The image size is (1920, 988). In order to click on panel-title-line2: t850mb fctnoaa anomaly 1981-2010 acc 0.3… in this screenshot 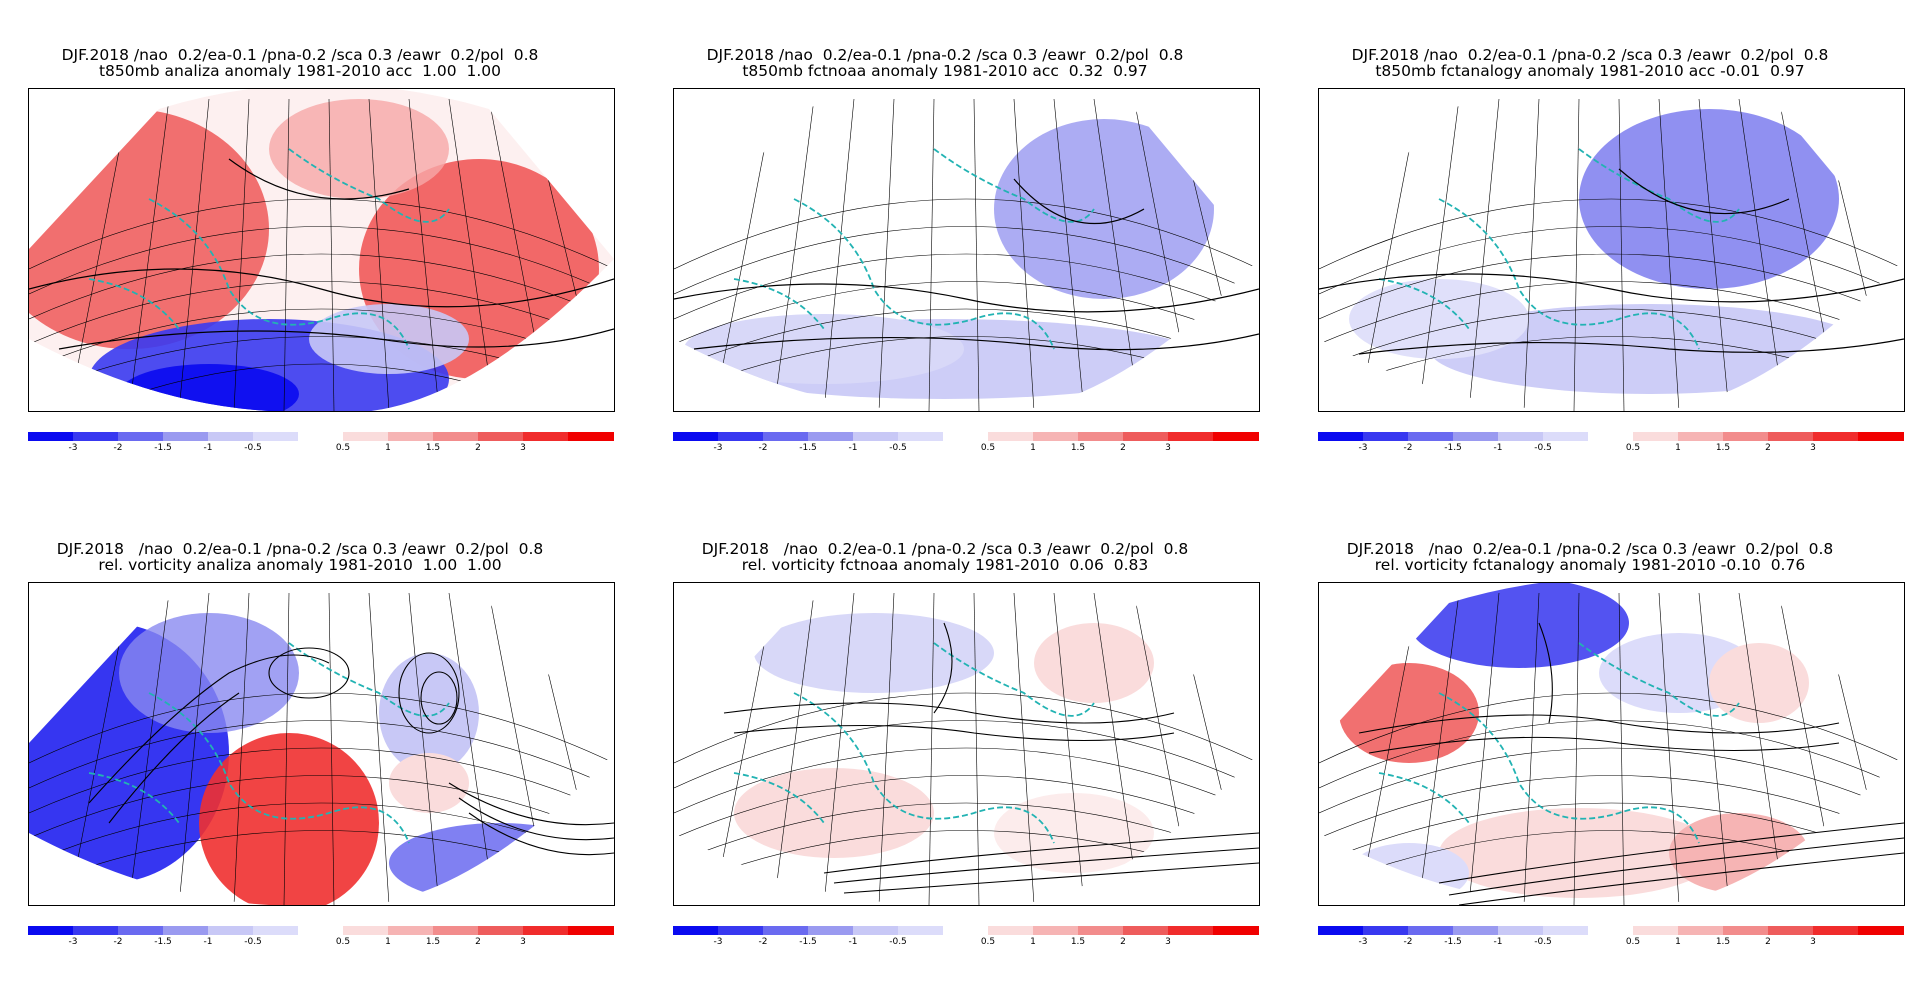, I will do `click(945, 71)`.